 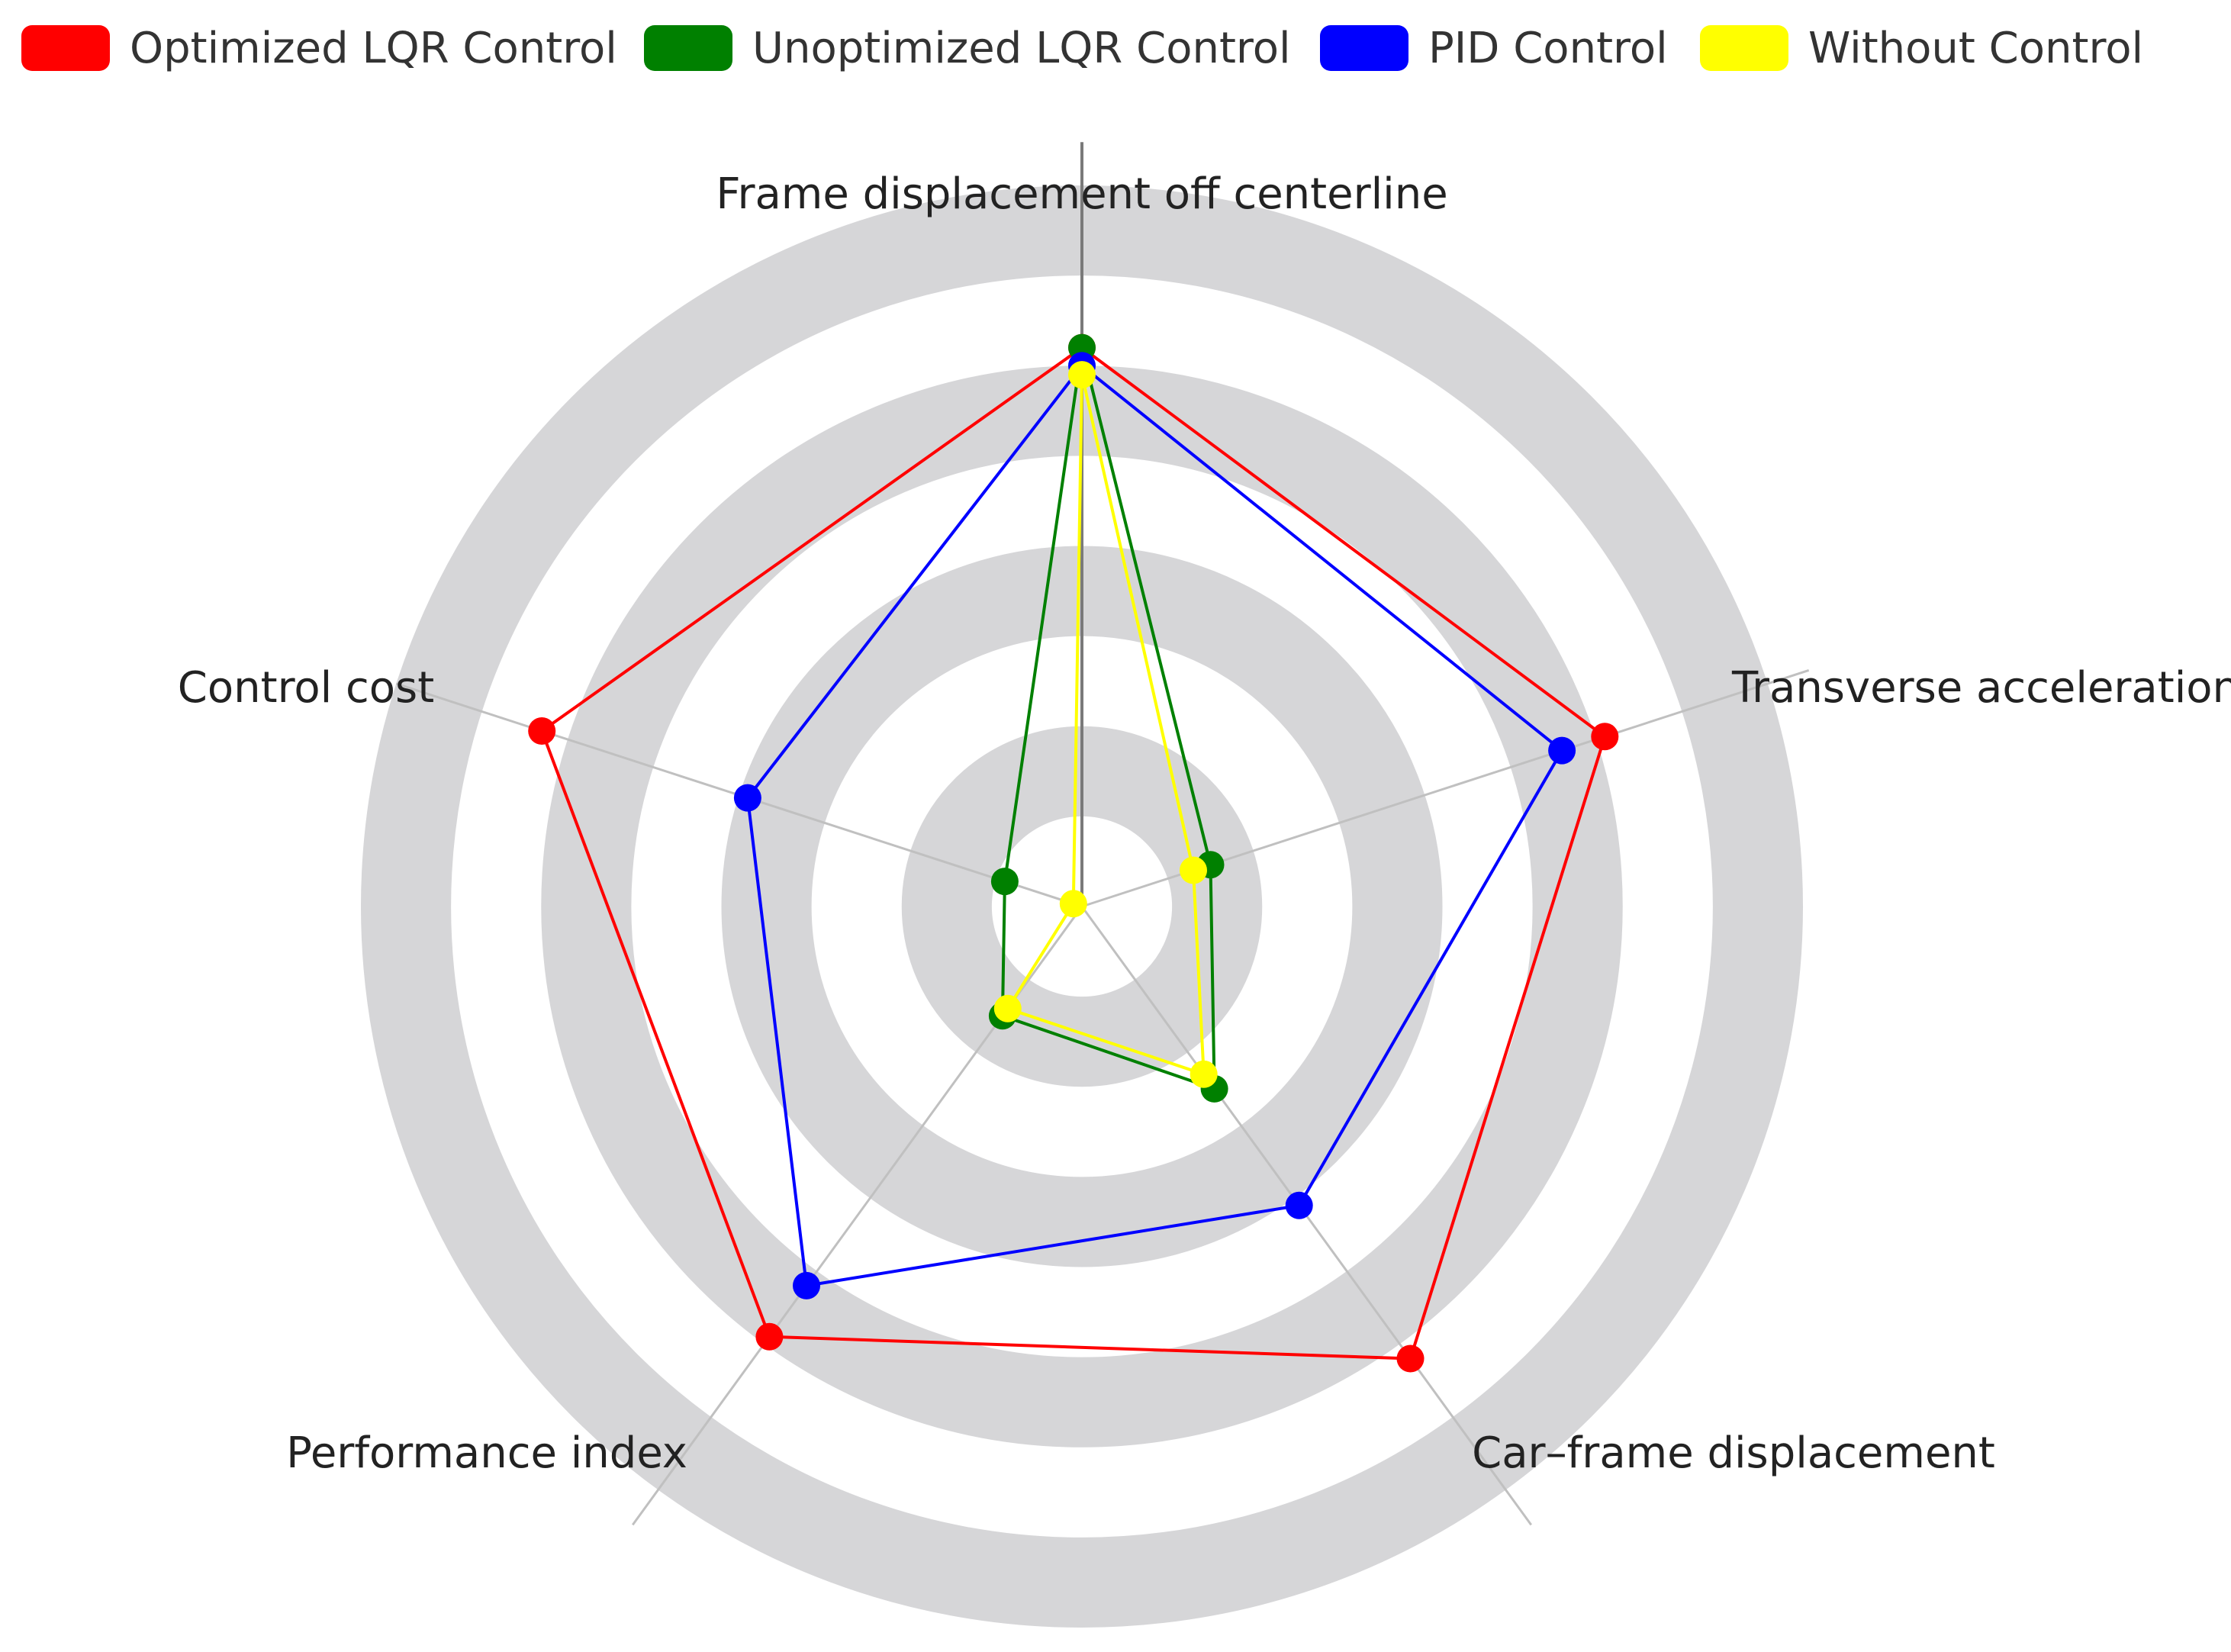 I want to click on point-without-control-frame-displacement-off-centerline, so click(x=1082, y=375).